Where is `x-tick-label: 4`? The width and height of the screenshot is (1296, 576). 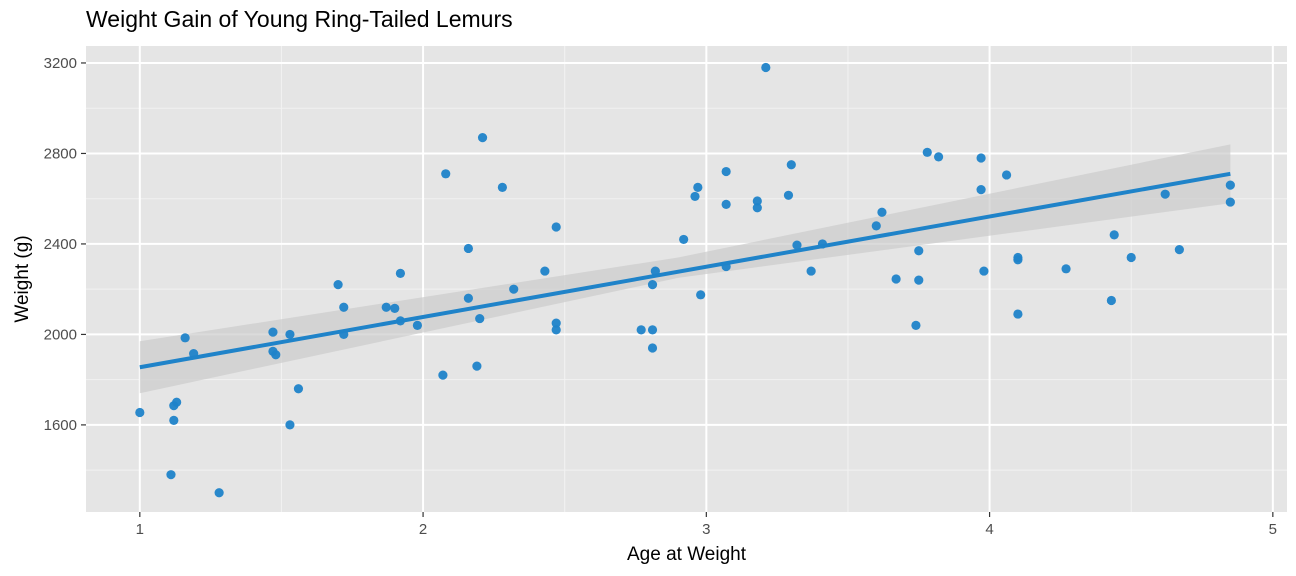 x-tick-label: 4 is located at coordinates (989, 529).